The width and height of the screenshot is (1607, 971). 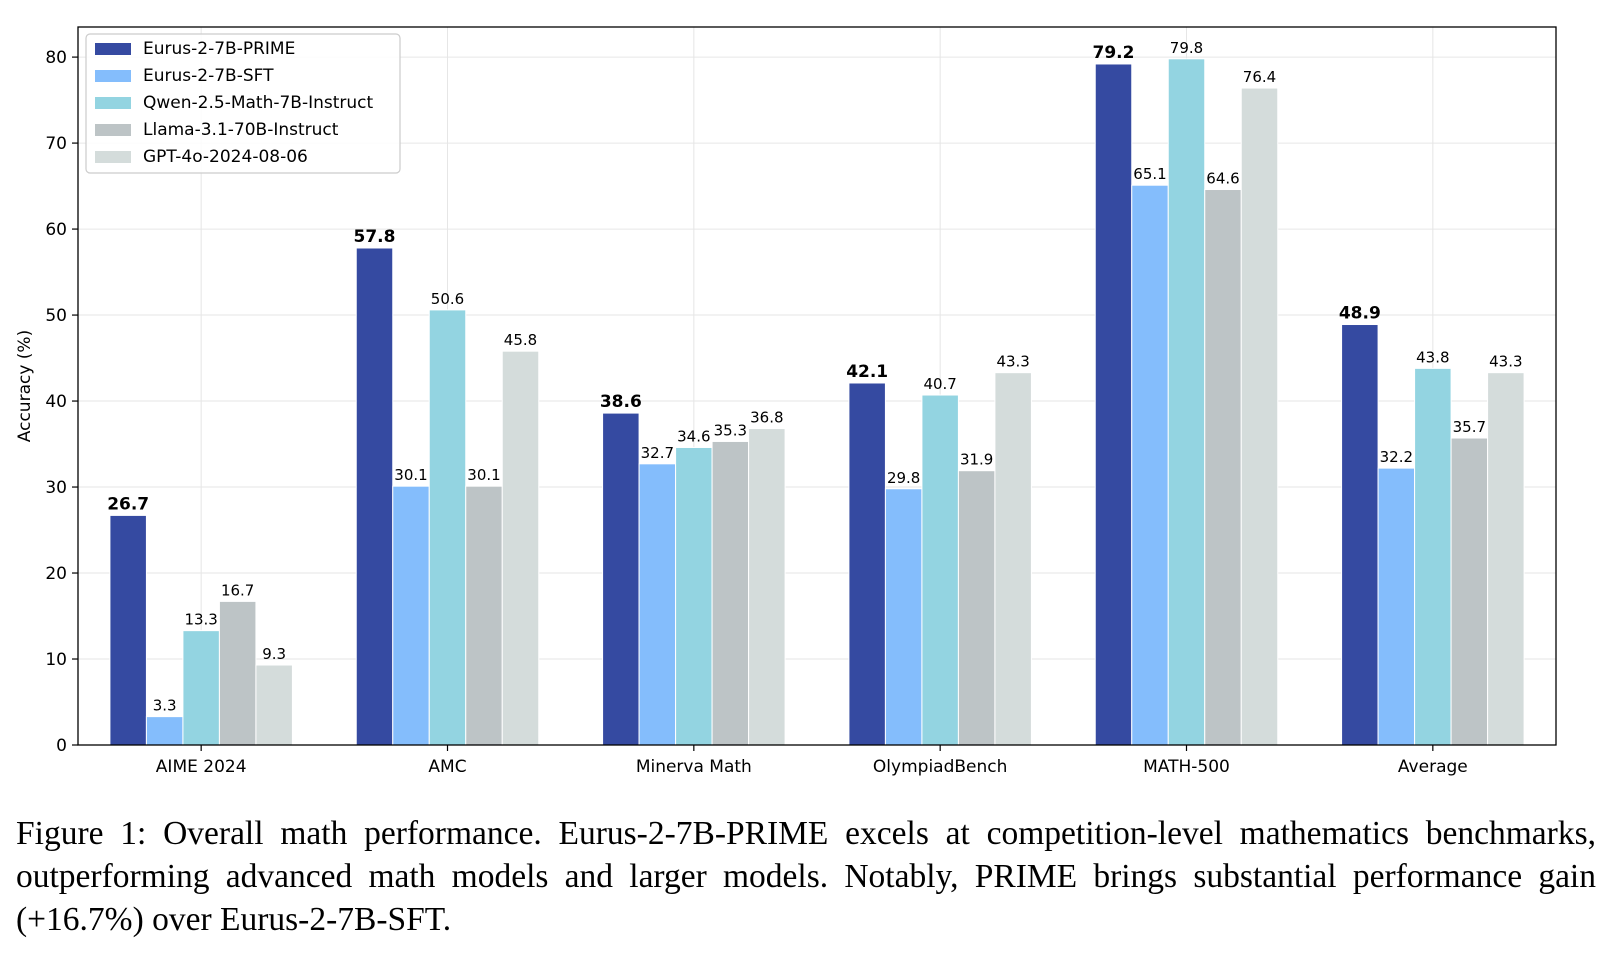 I want to click on bar-value-label: 57.8, so click(x=375, y=237).